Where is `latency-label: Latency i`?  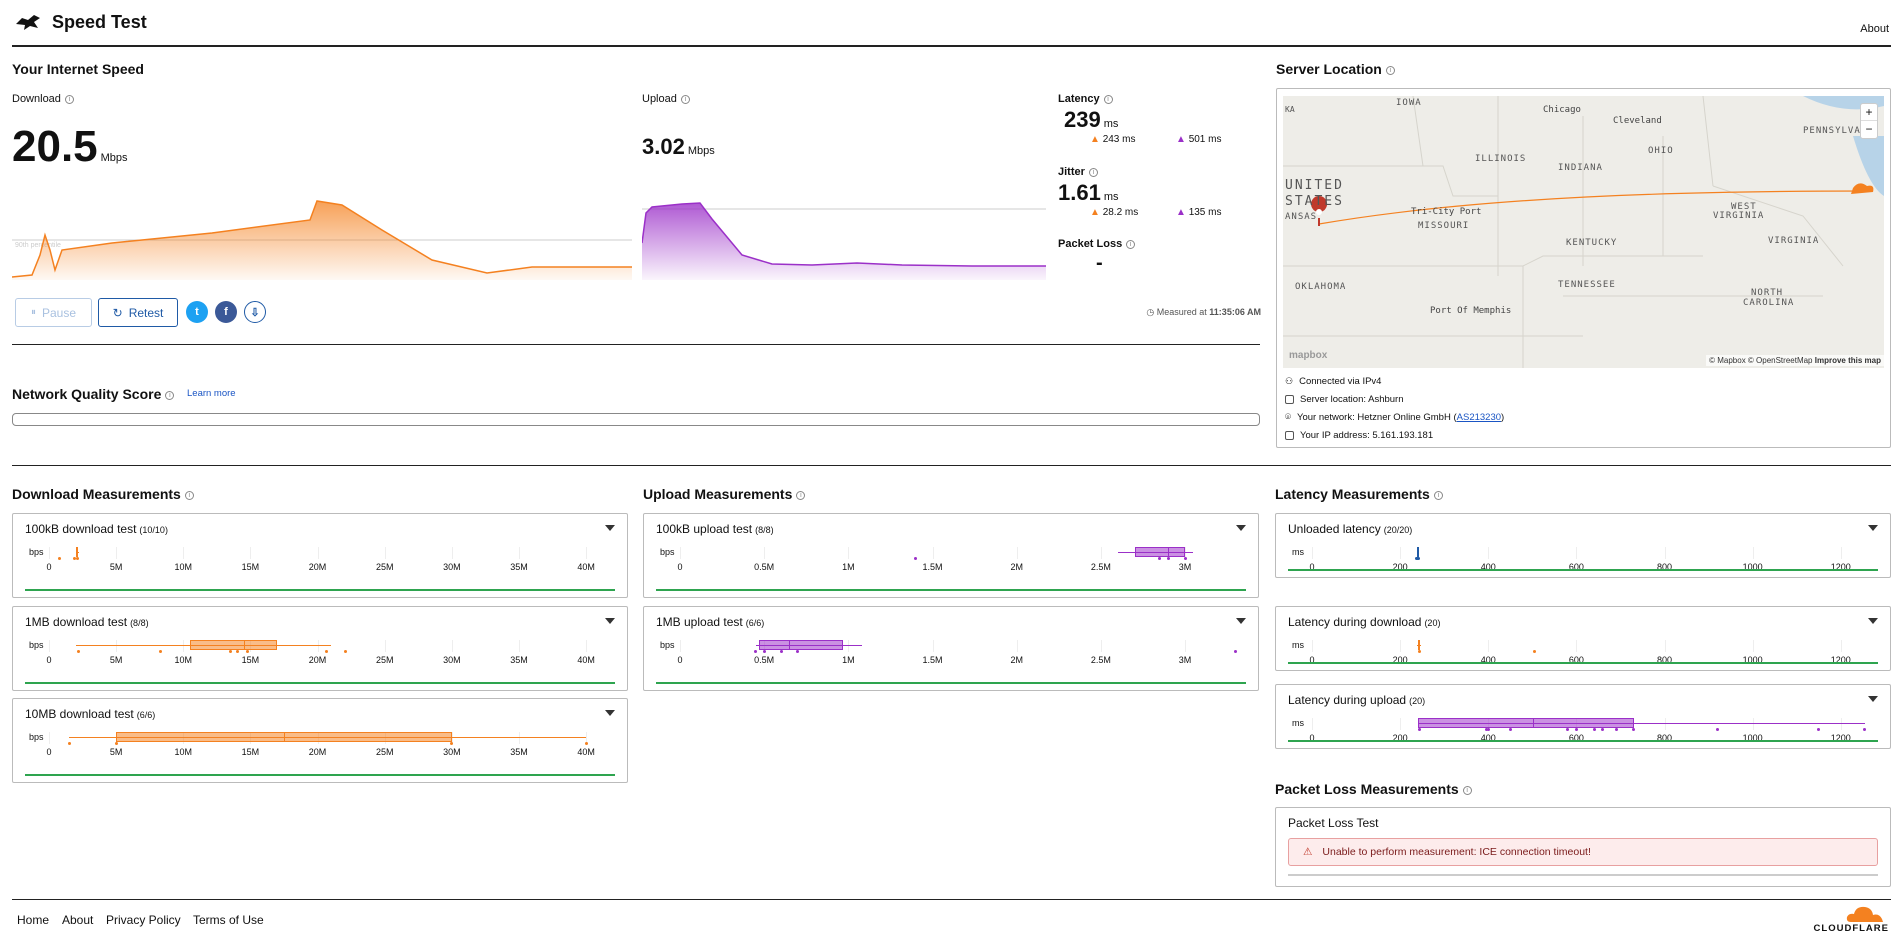 latency-label: Latency i is located at coordinates (1085, 99).